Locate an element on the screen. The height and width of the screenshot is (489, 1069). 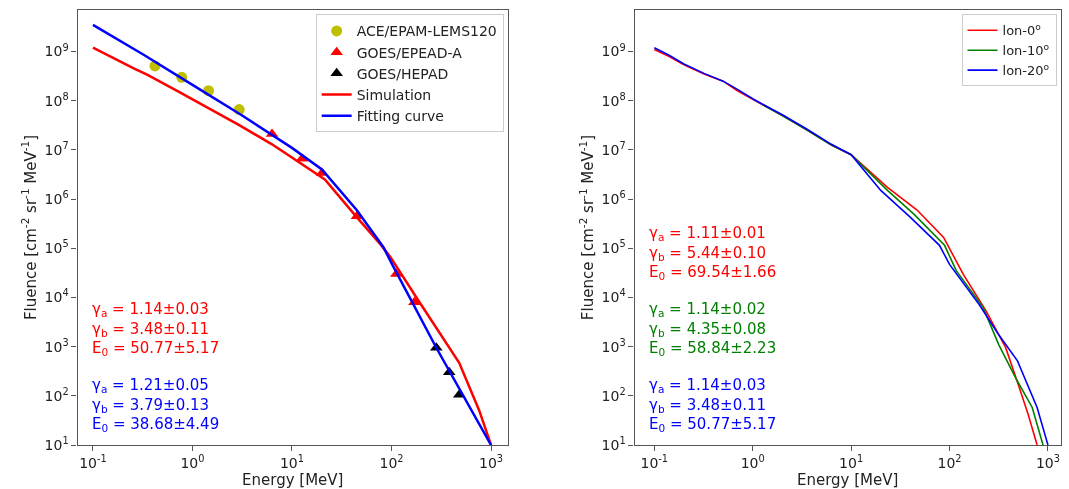
legend-label: ACE/EPAM-LEMS120 is located at coordinates (426, 31).